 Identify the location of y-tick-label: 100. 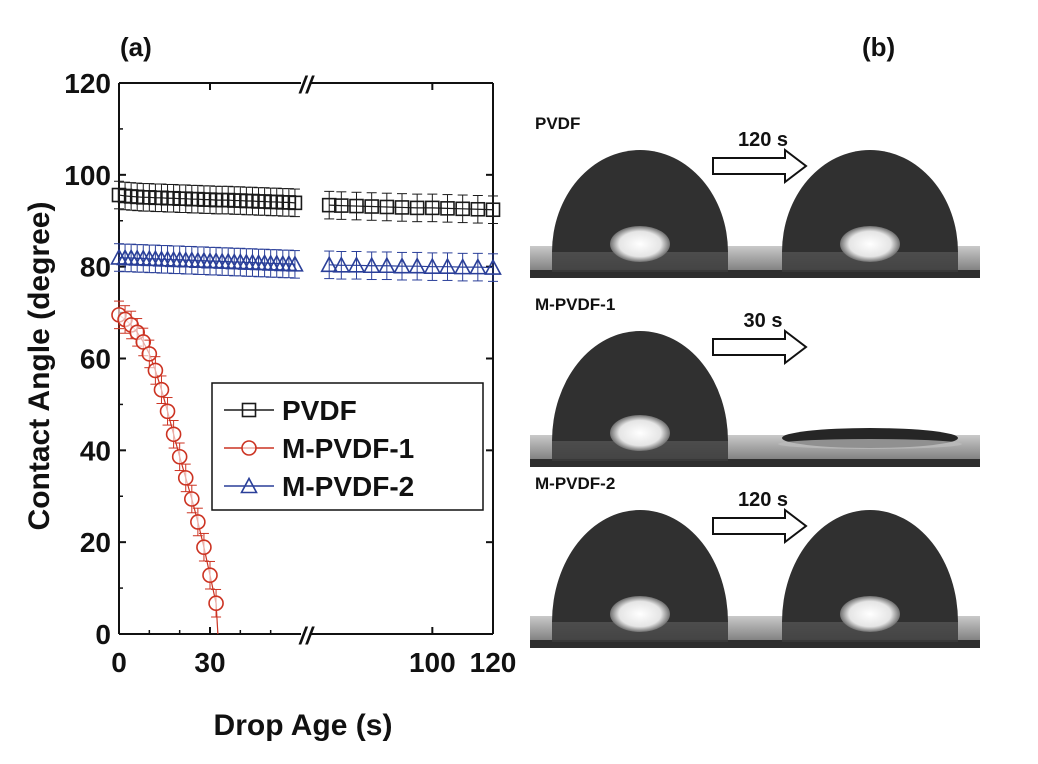
(87, 175).